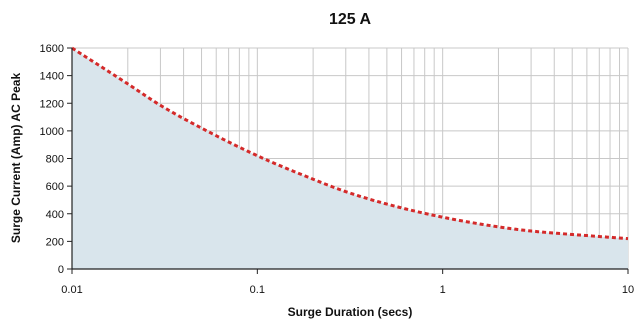  What do you see at coordinates (350, 19) in the screenshot?
I see `chart-title: 125 A` at bounding box center [350, 19].